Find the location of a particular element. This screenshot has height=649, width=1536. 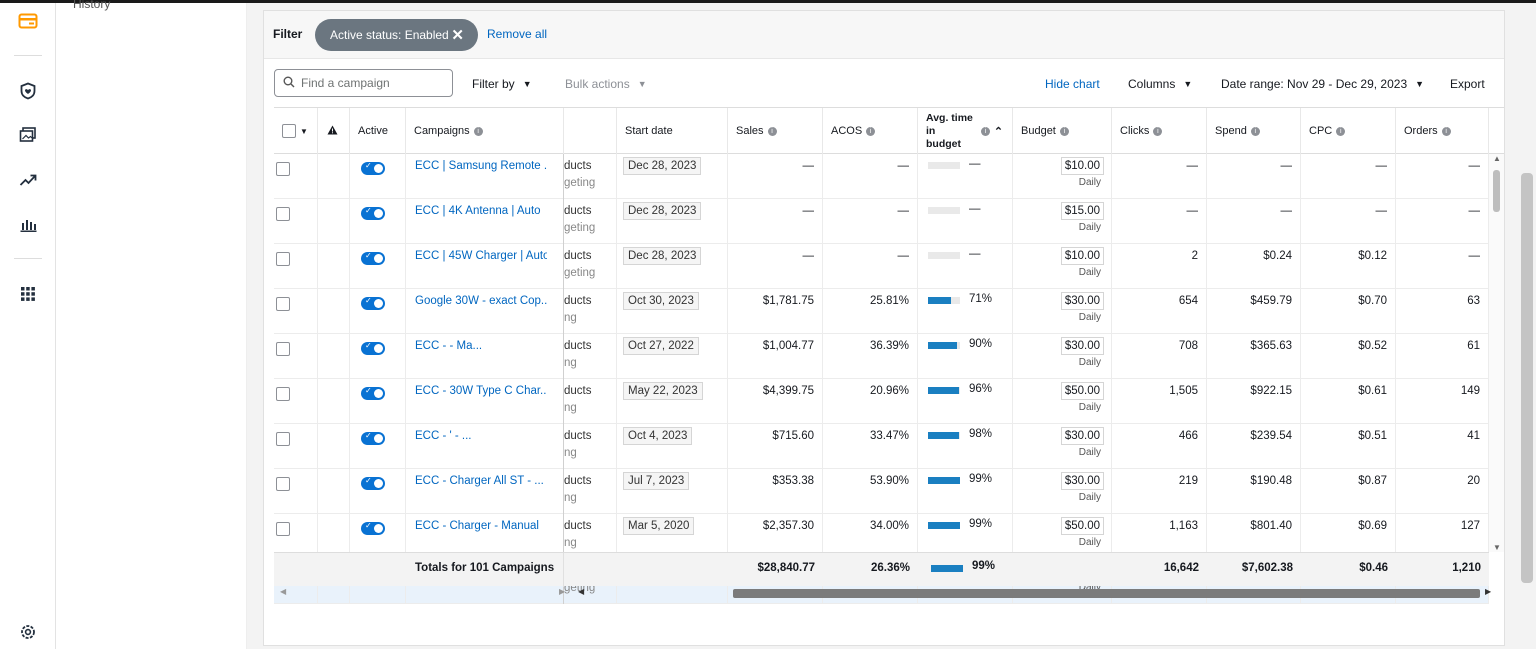

row-active-cell: ✓ is located at coordinates (378, 446).